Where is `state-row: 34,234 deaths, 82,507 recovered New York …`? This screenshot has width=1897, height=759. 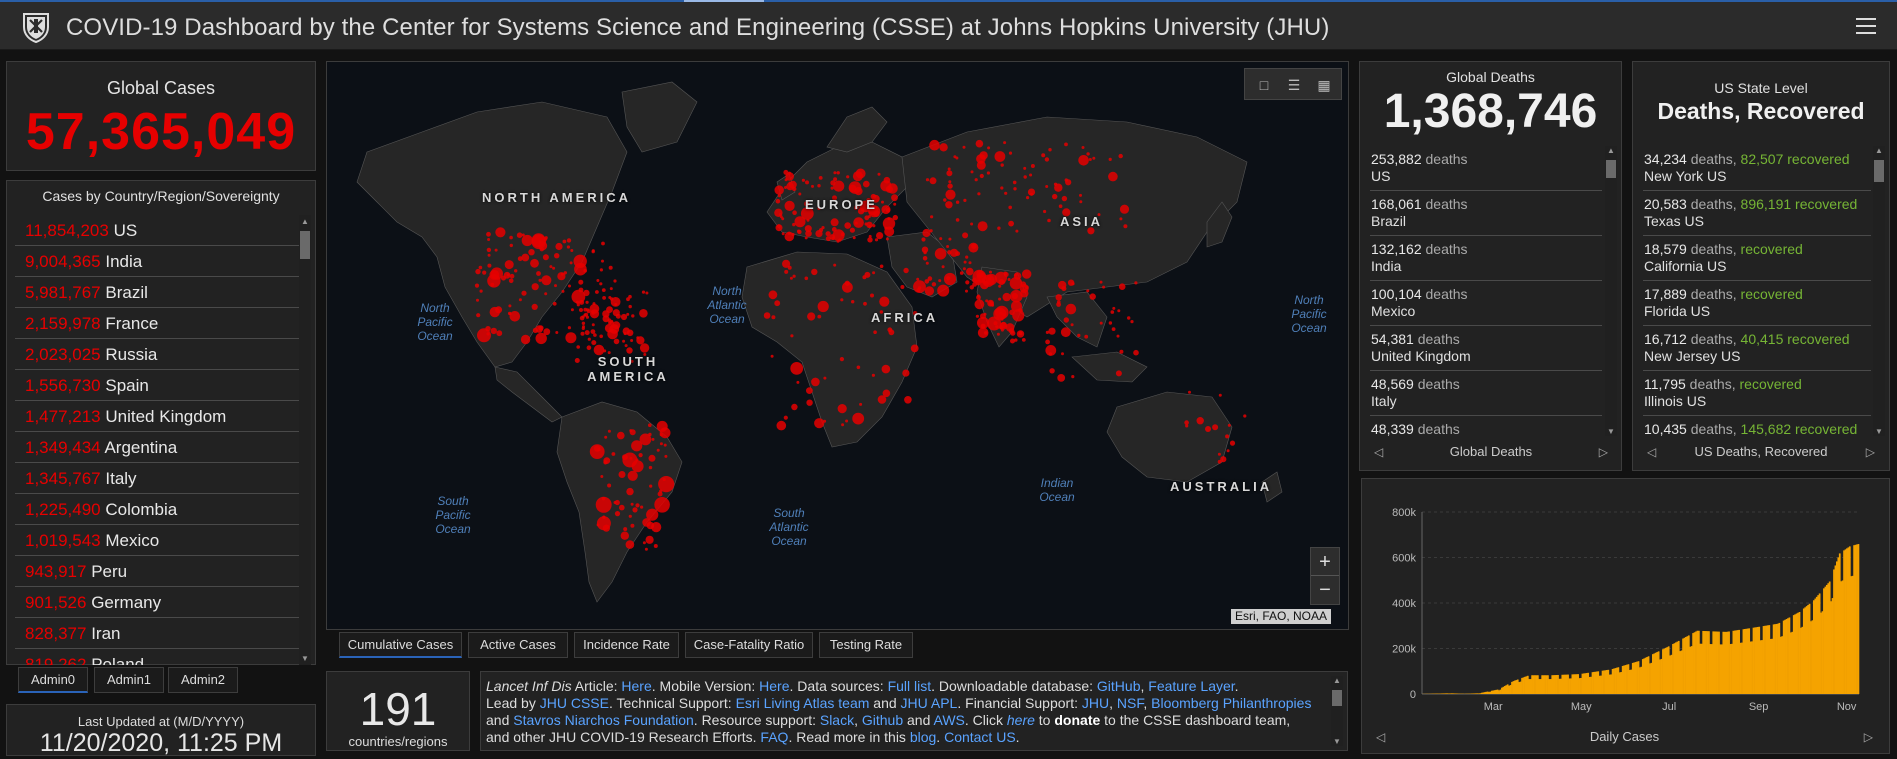 state-row: 34,234 deaths, 82,507 recovered New York … is located at coordinates (1757, 168).